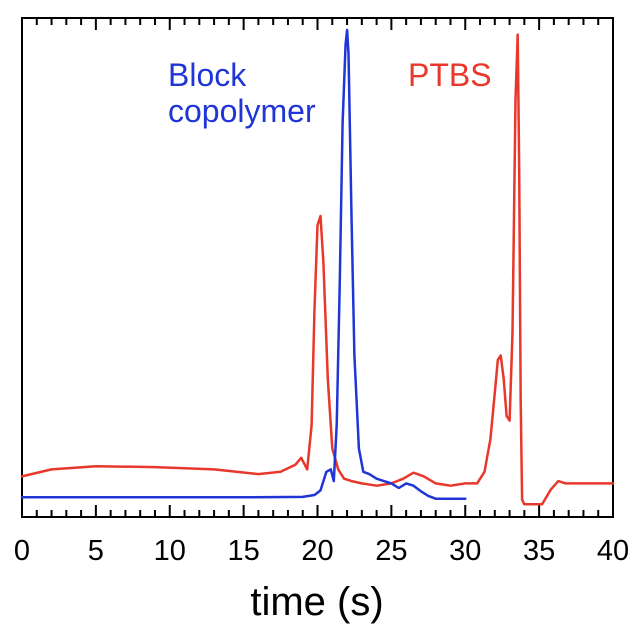 The height and width of the screenshot is (625, 634). What do you see at coordinates (316, 602) in the screenshot?
I see `x-axis-title: time (s)` at bounding box center [316, 602].